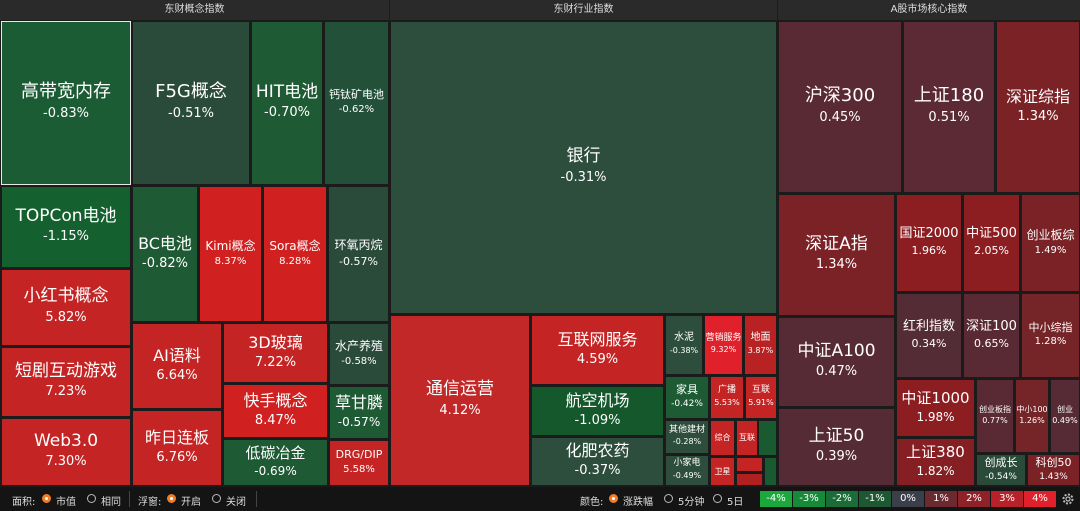  I want to click on tile: 营销服务 9.32%, so click(723, 345).